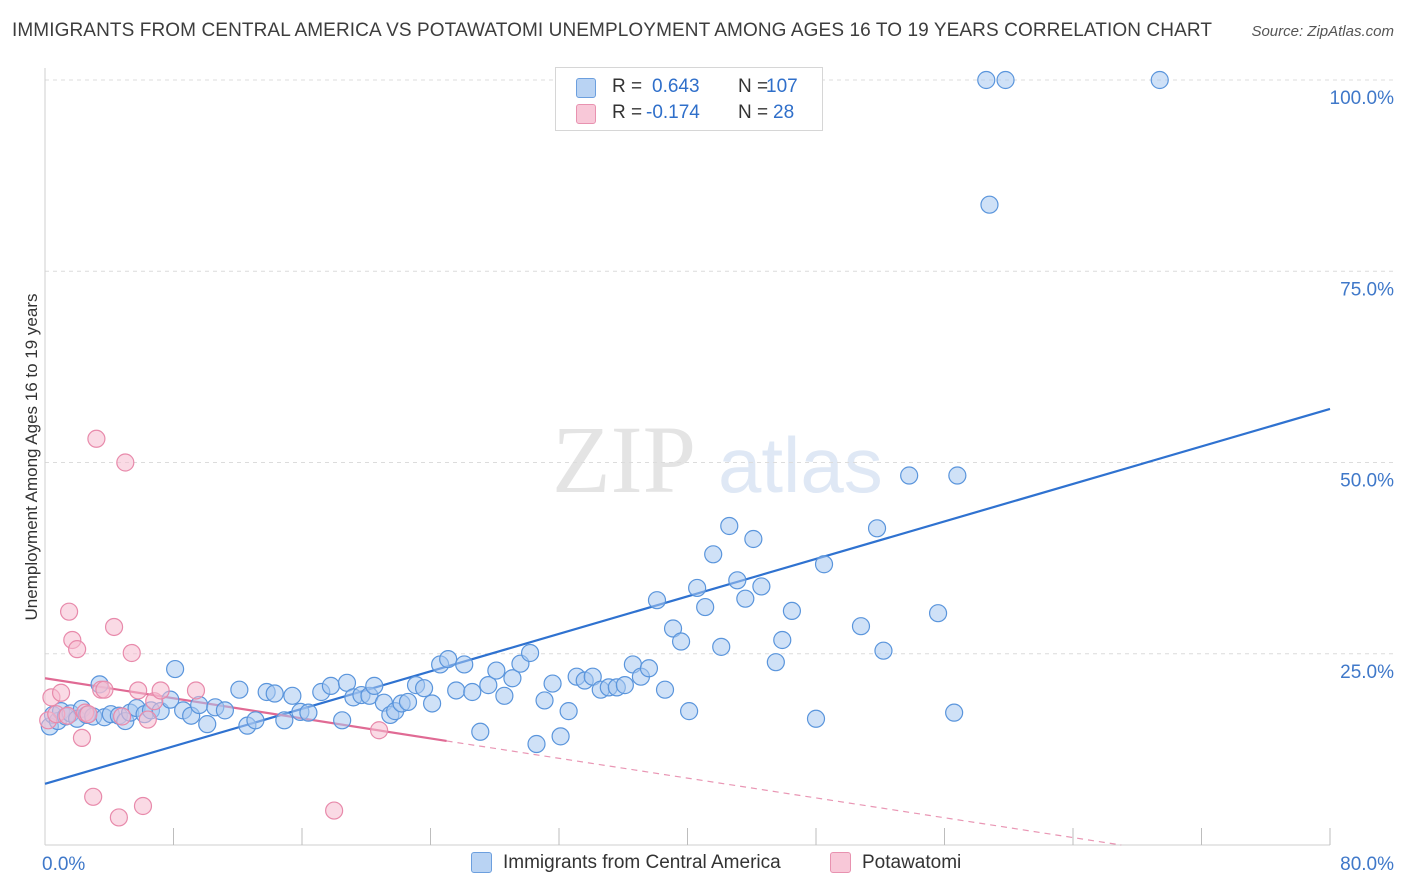  I want to click on watermark: ZIP atlas, so click(717, 459).